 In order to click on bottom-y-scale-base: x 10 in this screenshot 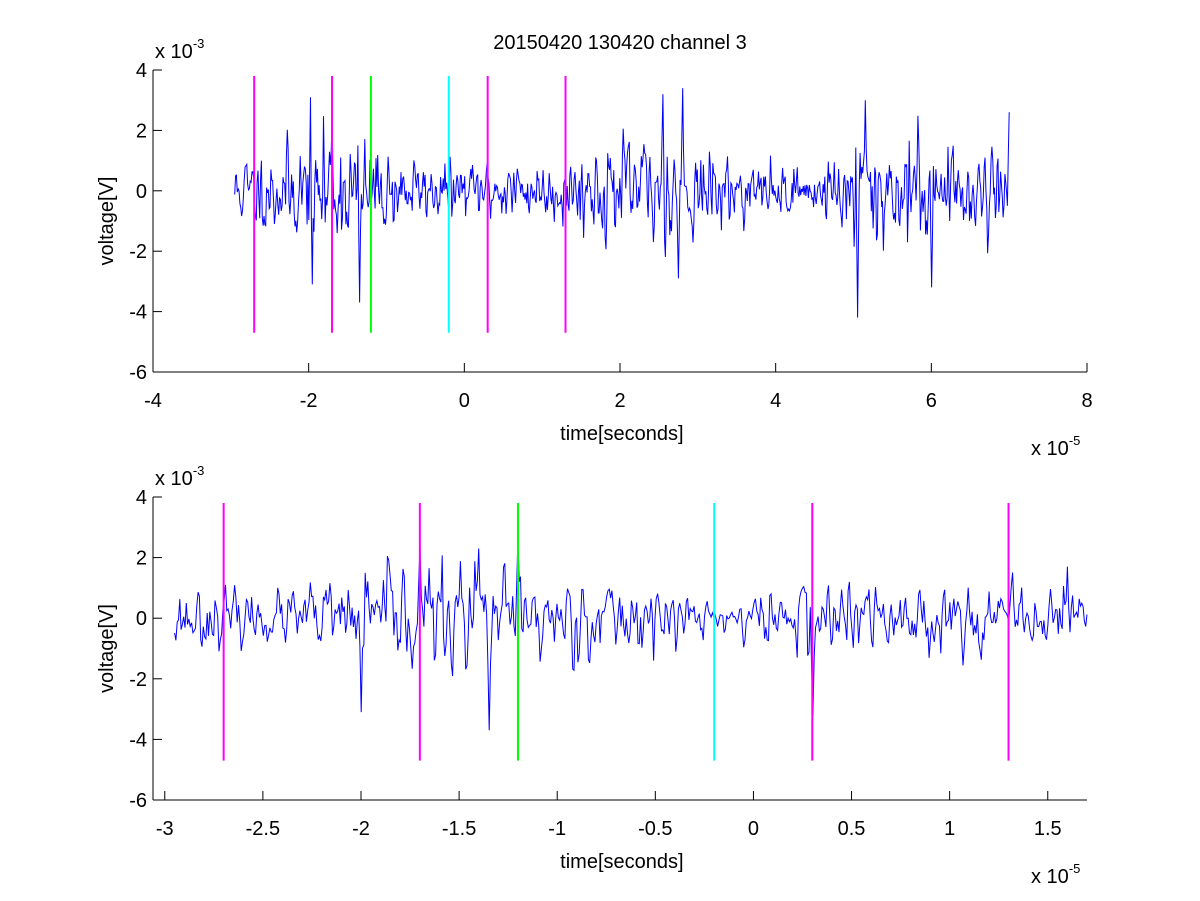, I will do `click(174, 479)`.